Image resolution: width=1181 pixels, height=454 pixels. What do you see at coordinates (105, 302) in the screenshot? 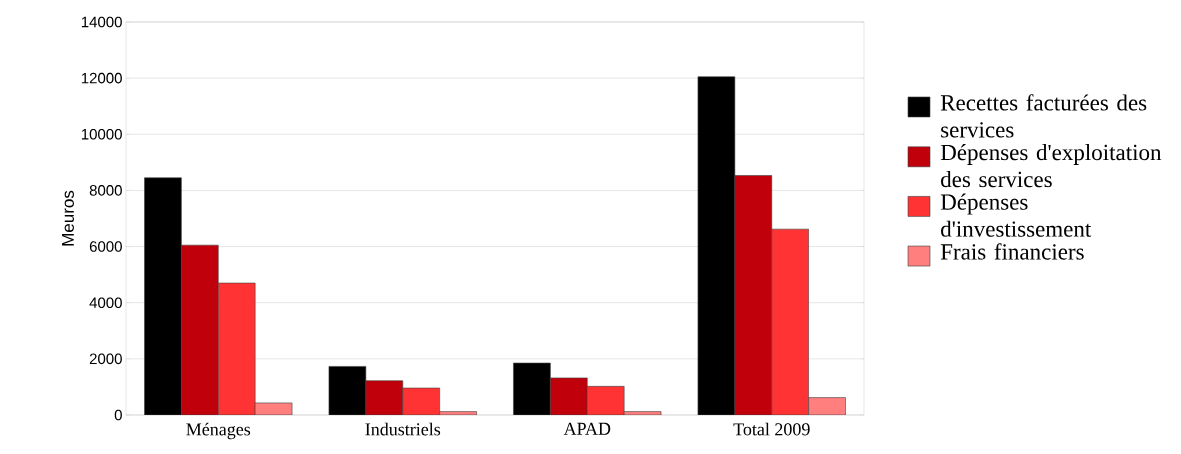
I see `y-tick-label: 4000` at bounding box center [105, 302].